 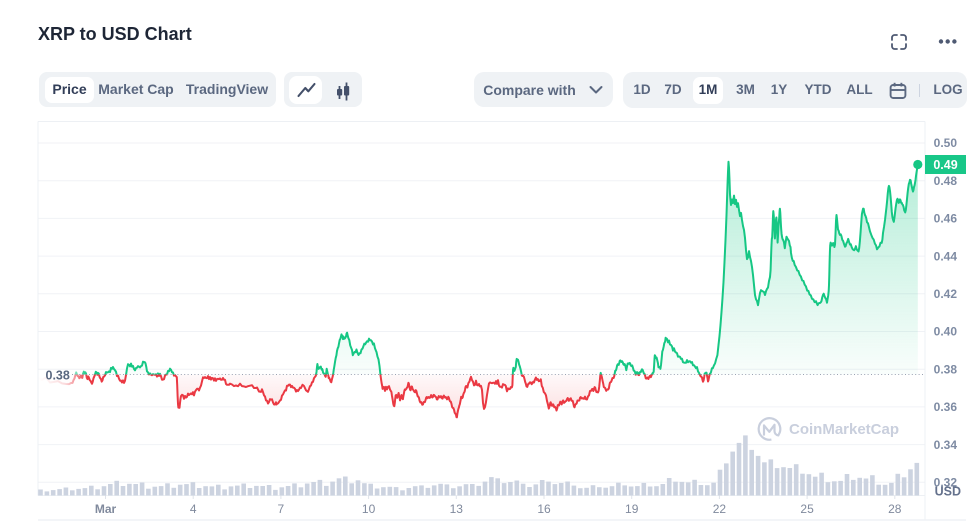 I want to click on svg-text: USD, so click(x=948, y=492).